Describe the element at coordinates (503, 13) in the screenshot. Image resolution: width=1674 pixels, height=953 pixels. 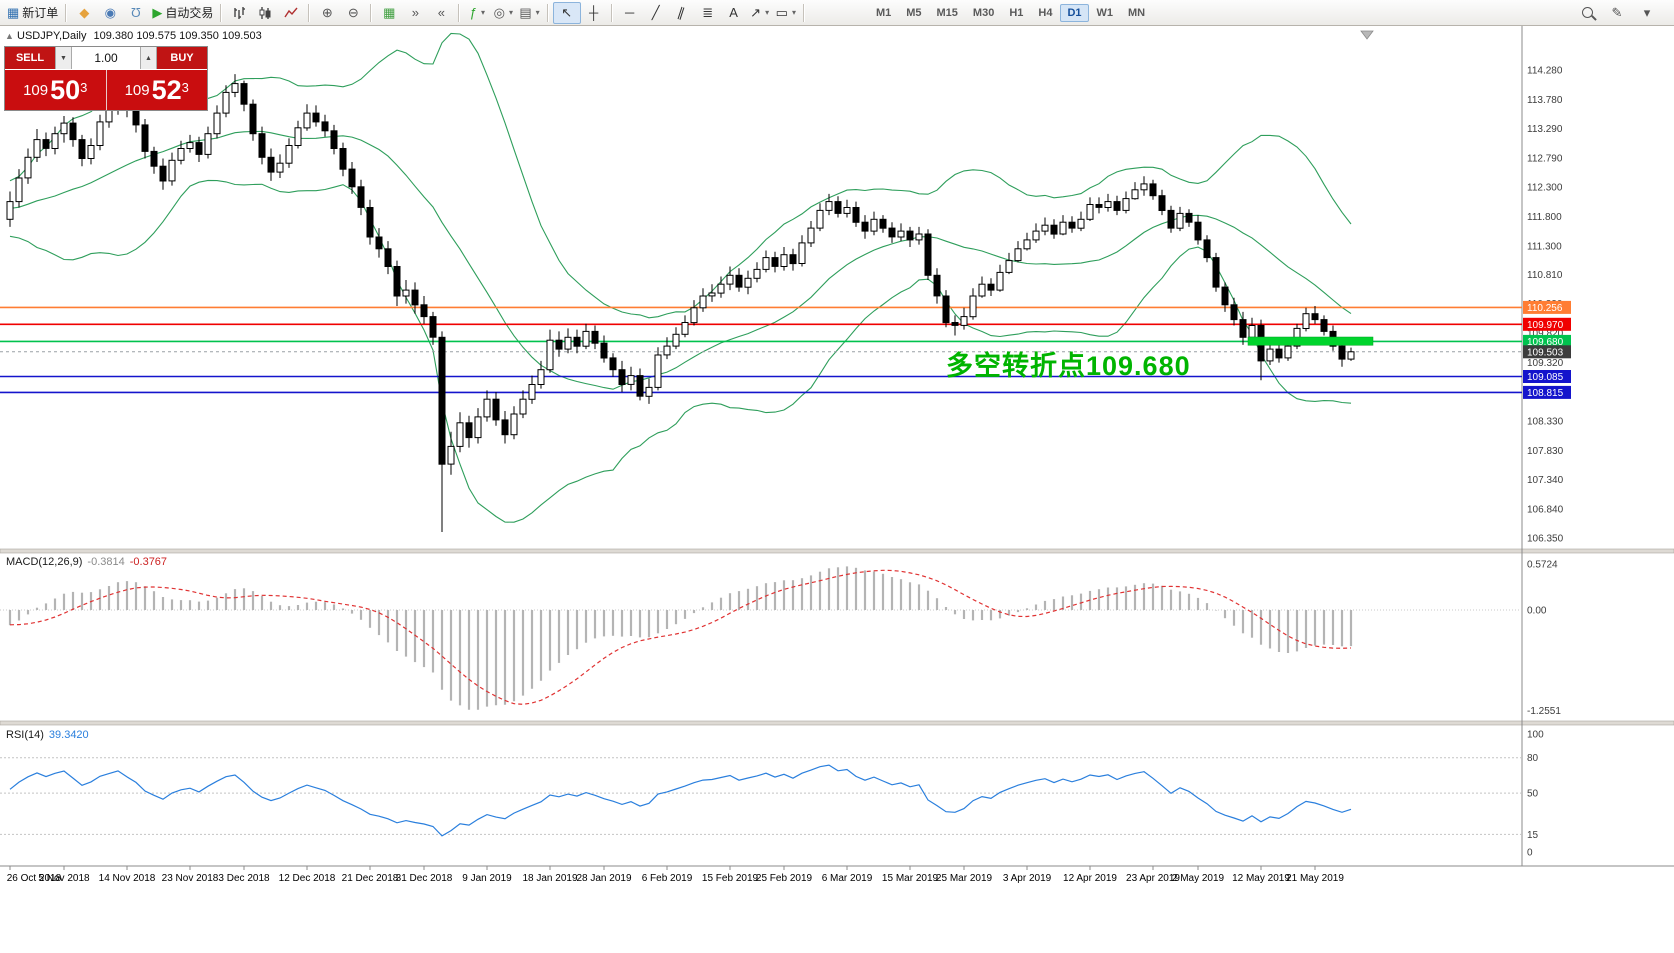
I see `objects-button: ◎ ▾` at that location.